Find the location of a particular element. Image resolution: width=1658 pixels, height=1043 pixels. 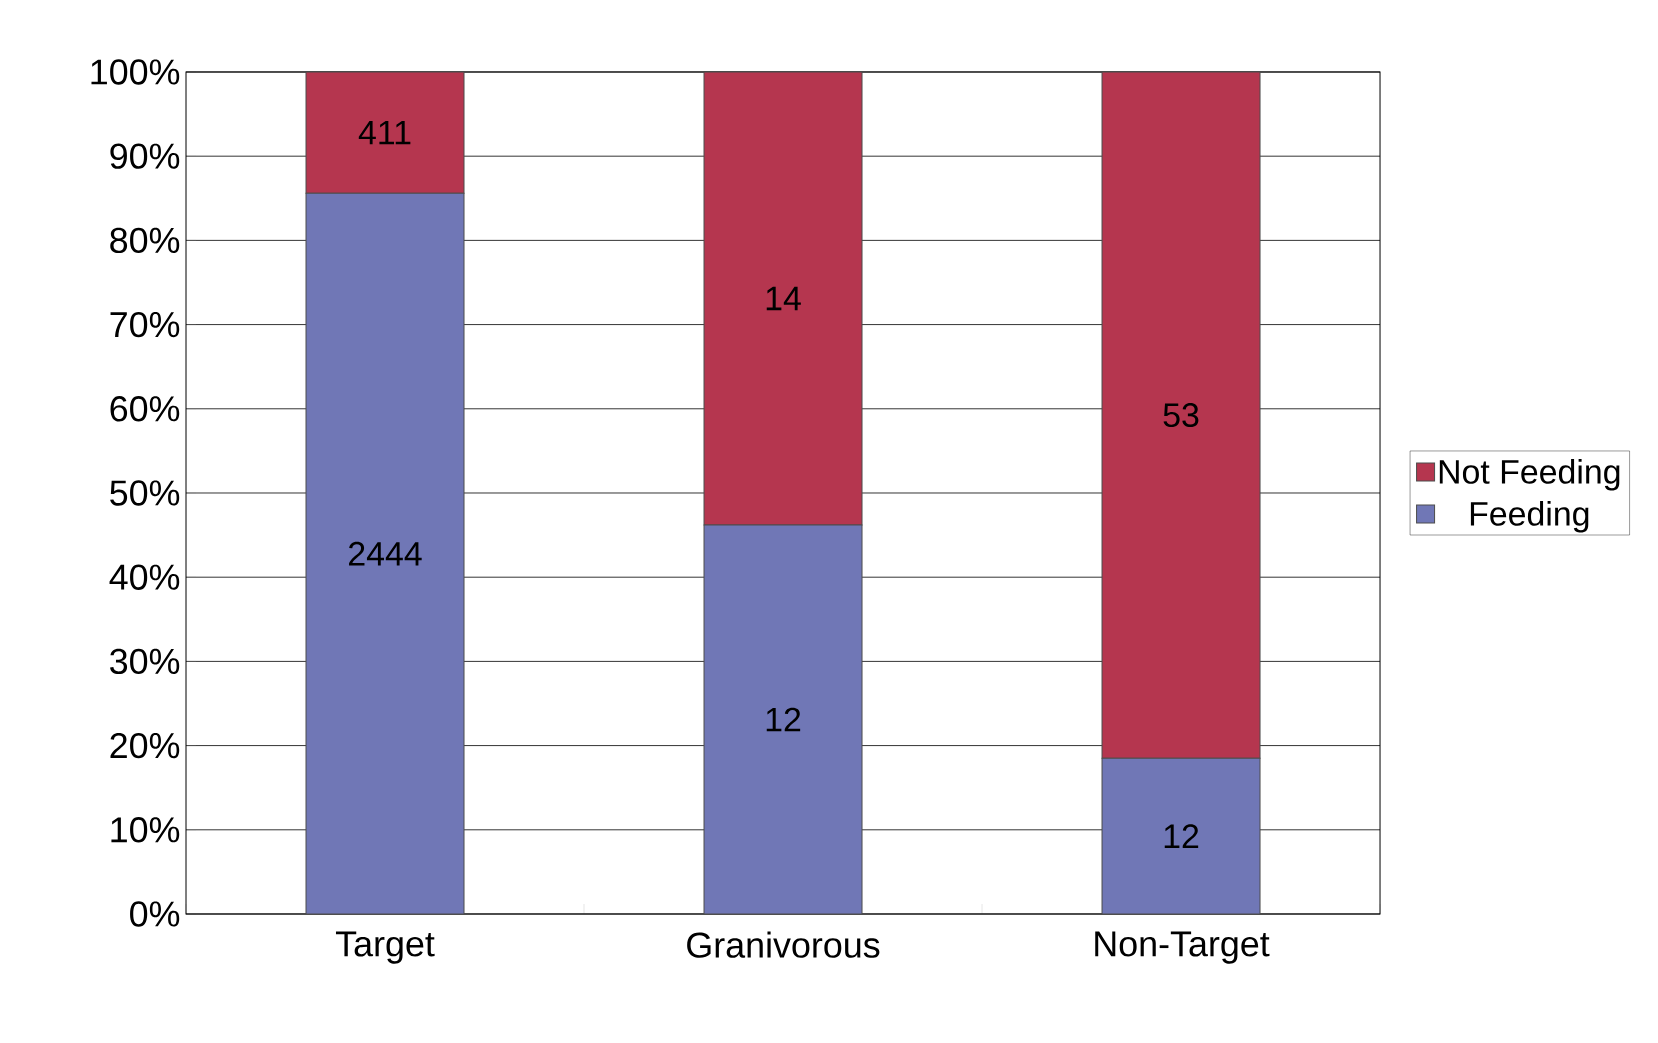

x-tick-label: Non-Target is located at coordinates (1182, 947).